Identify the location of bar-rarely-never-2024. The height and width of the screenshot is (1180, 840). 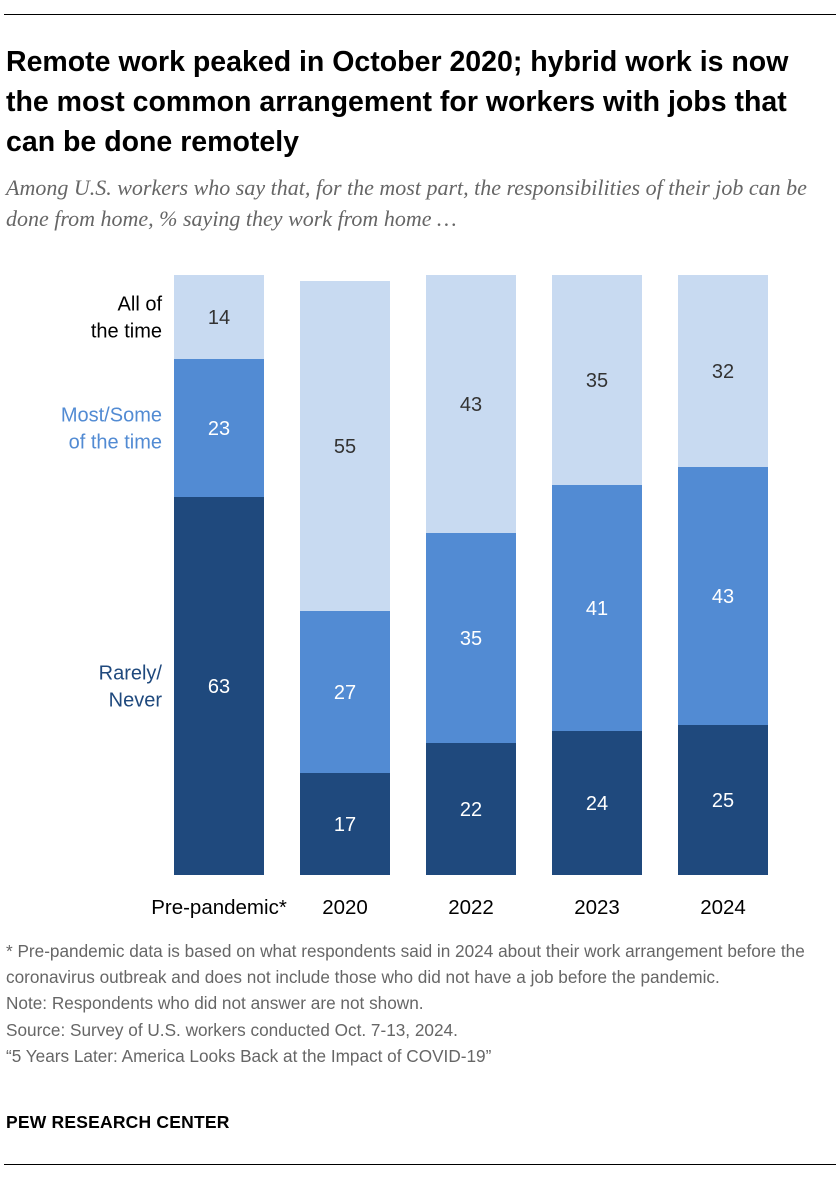
(723, 800).